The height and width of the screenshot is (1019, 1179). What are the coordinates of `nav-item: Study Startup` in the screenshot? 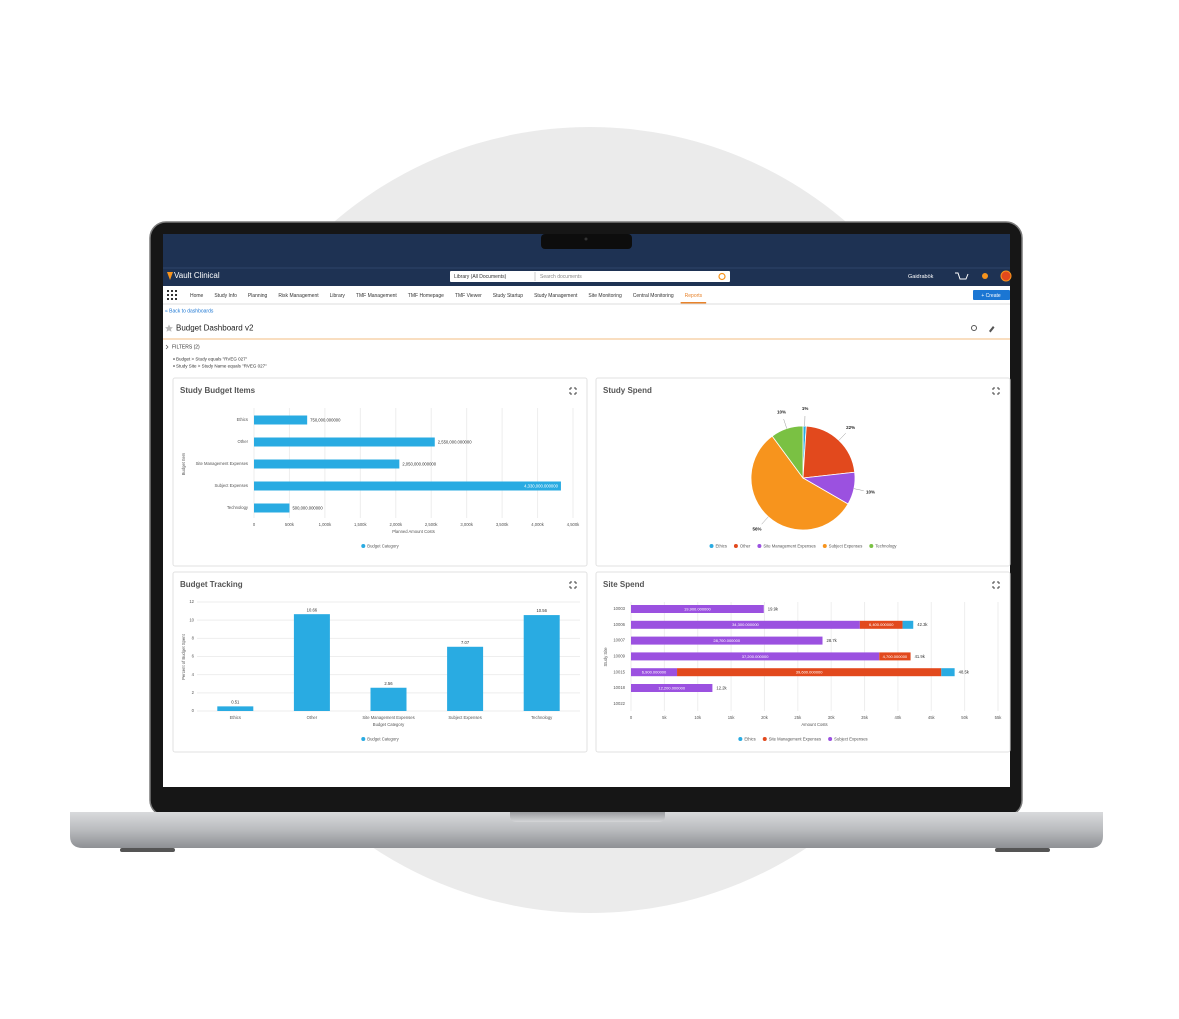 It's located at (508, 296).